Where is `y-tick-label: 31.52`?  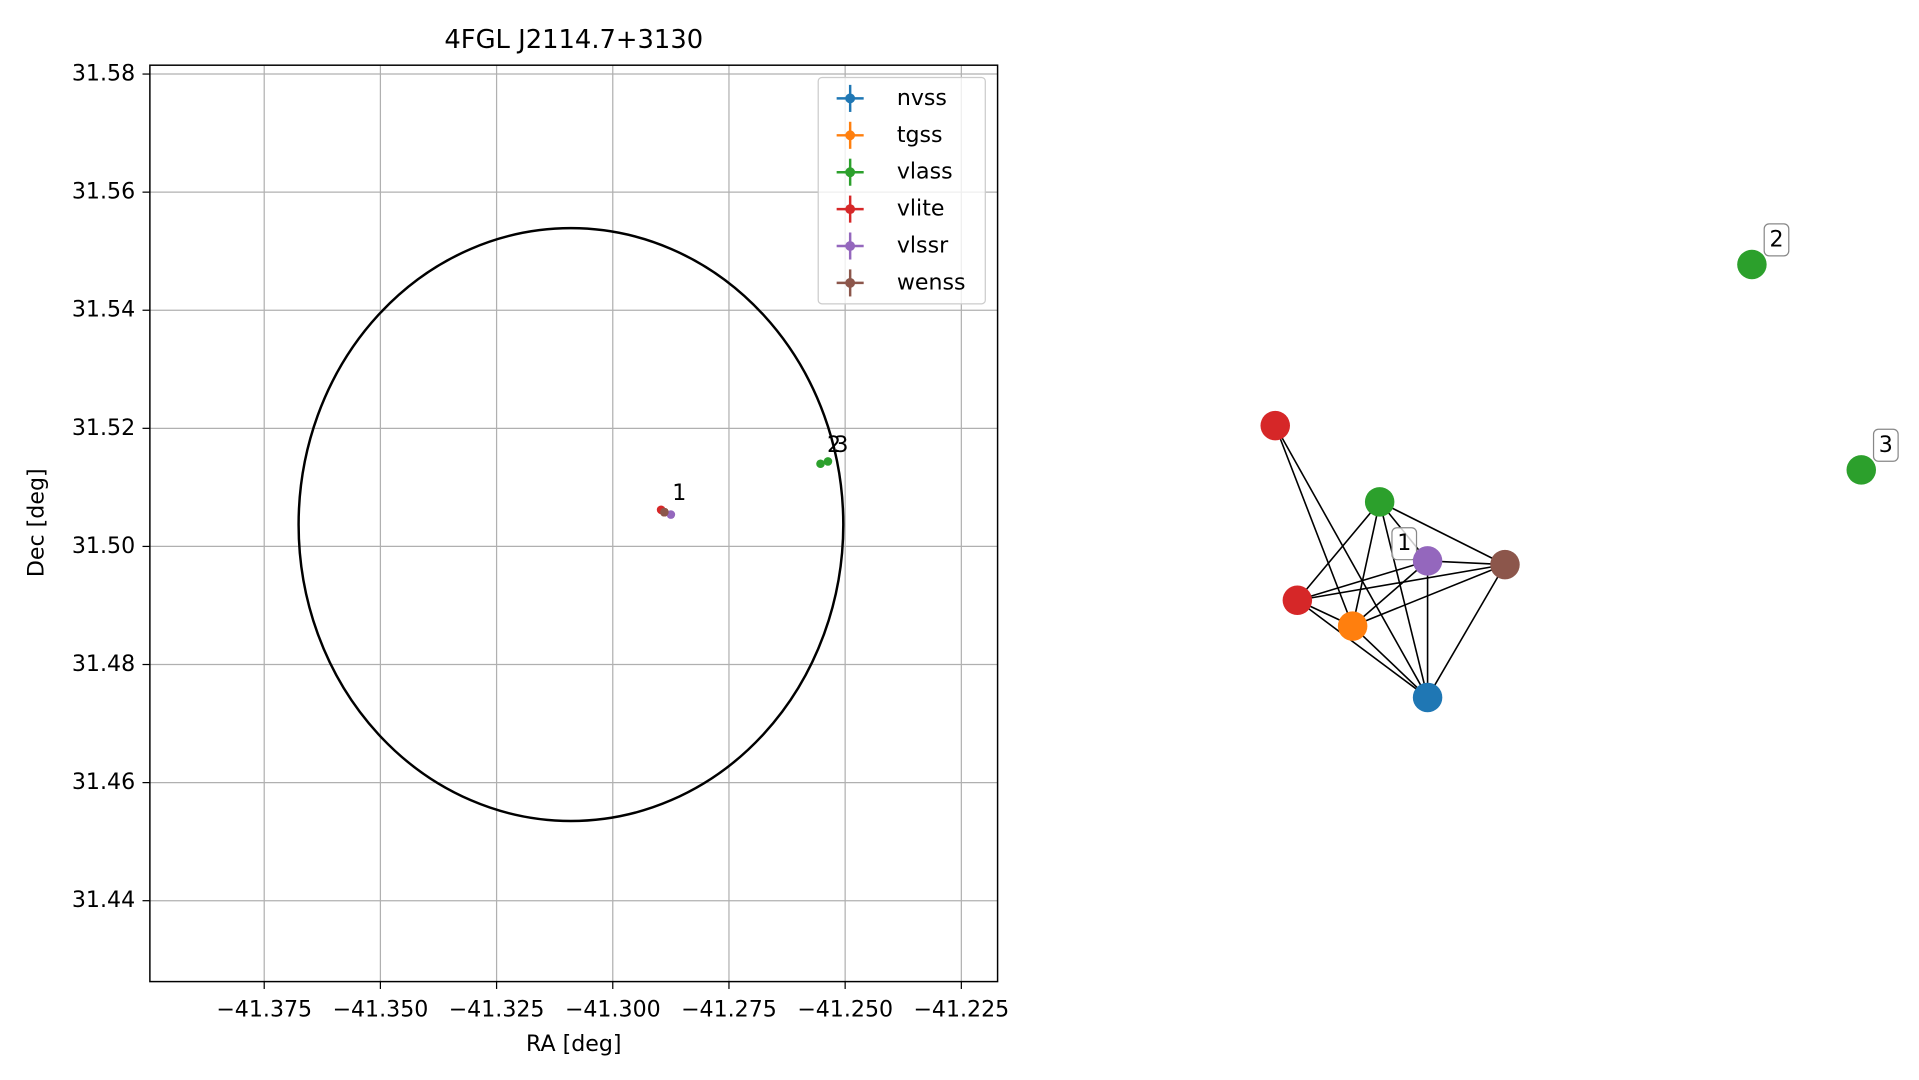
y-tick-label: 31.52 is located at coordinates (103, 428).